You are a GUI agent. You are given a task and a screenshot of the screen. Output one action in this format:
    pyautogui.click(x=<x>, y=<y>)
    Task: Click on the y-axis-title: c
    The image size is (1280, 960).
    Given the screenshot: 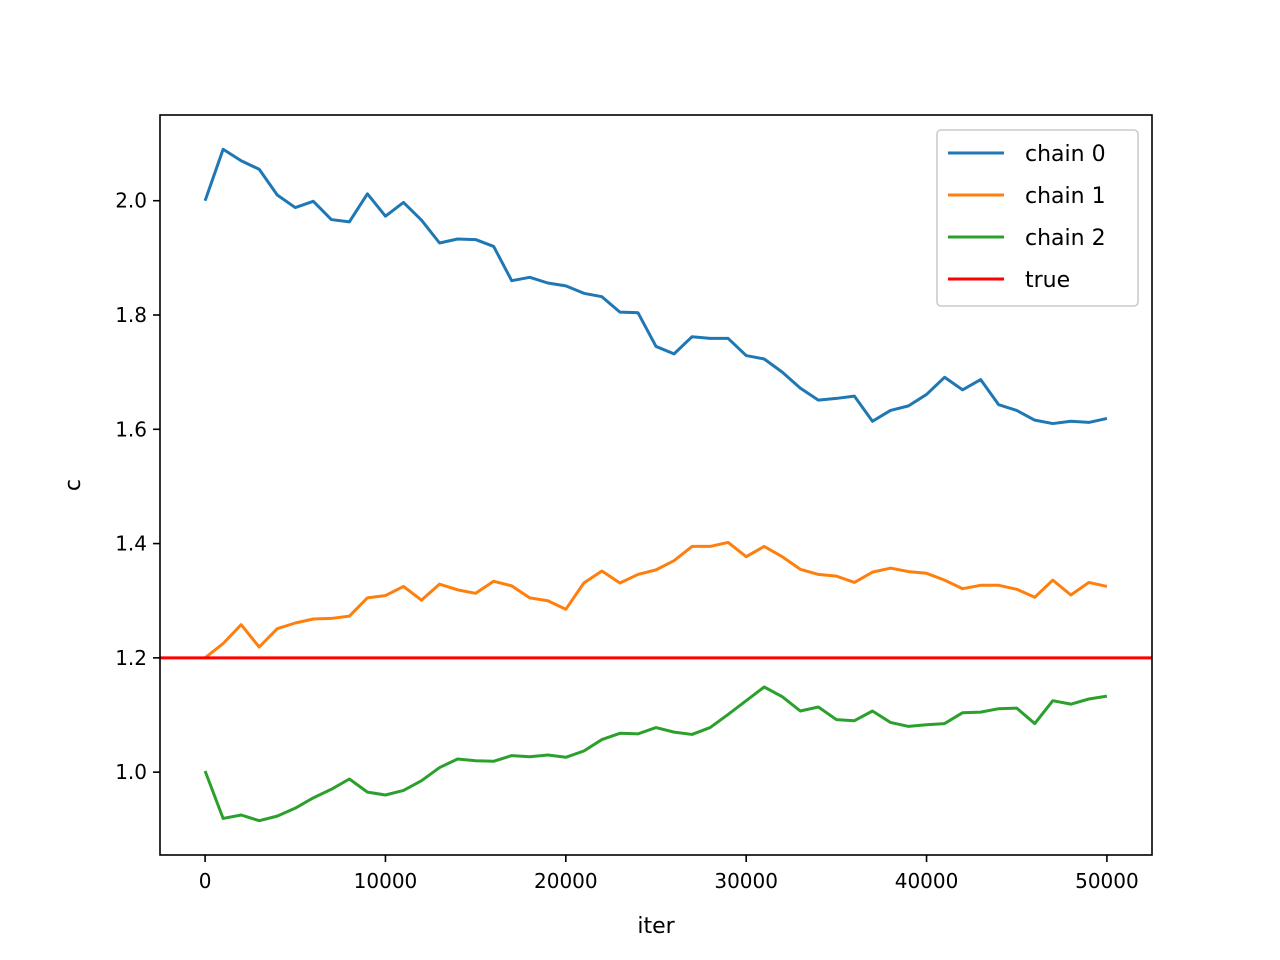 What is the action you would take?
    pyautogui.click(x=73, y=485)
    